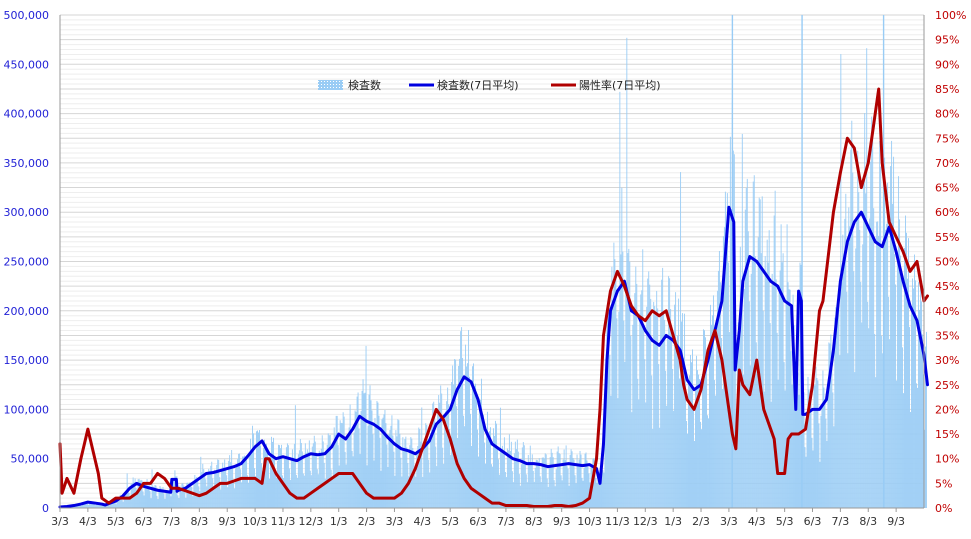 This screenshot has height=539, width=971. I want to click on right-tick-label: 70%, so click(947, 163).